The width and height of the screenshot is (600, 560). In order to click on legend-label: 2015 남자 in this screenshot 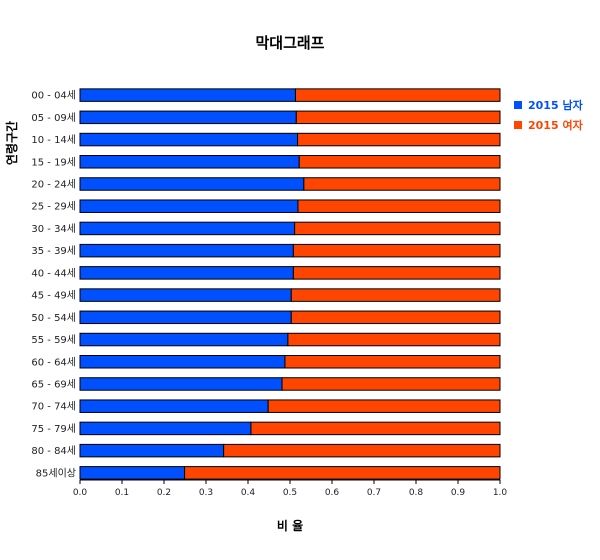, I will do `click(556, 105)`.